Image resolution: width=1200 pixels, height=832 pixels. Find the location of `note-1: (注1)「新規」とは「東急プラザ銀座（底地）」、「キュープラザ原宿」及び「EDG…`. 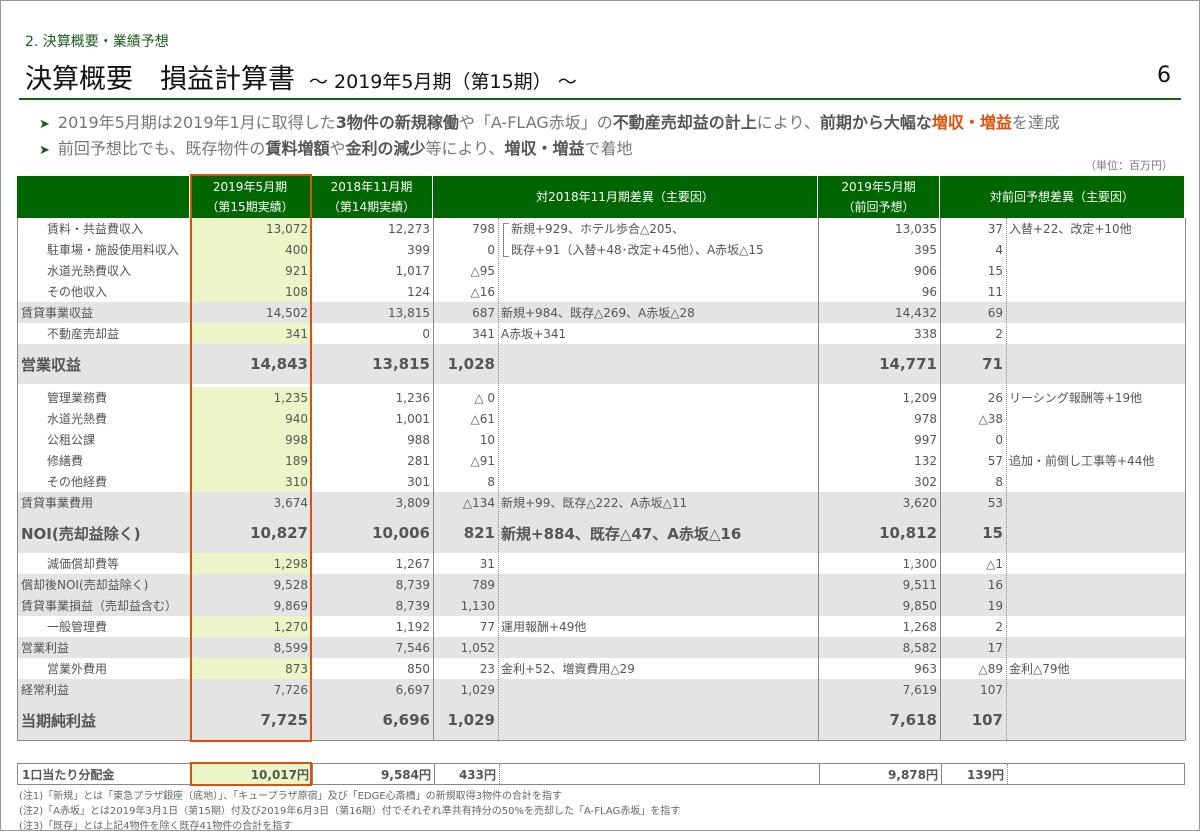

note-1: (注1)「新規」とは「東急プラザ銀座（底地）」、「キュープラザ原宿」及び「EDG… is located at coordinates (291, 796).